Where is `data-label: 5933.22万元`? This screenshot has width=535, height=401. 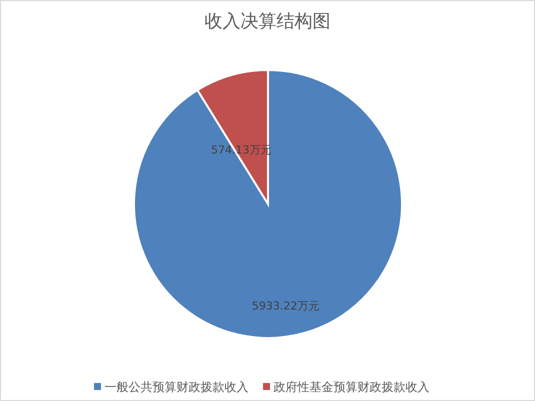 data-label: 5933.22万元 is located at coordinates (286, 305).